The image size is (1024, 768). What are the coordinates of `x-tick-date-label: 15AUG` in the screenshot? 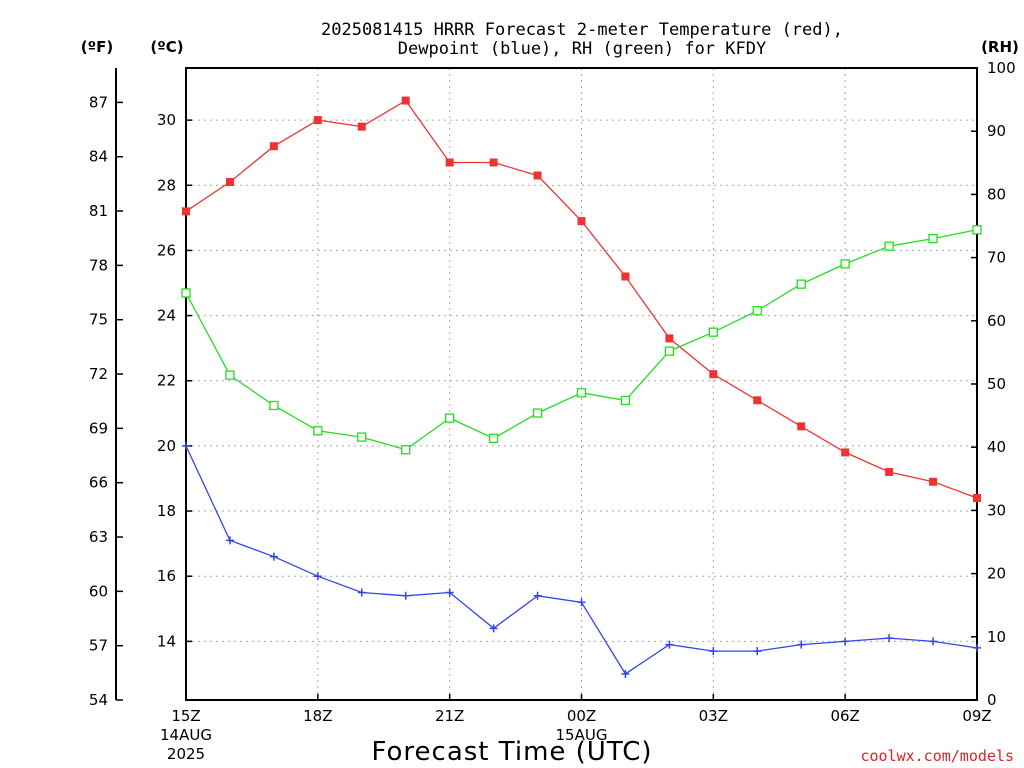 It's located at (582, 735).